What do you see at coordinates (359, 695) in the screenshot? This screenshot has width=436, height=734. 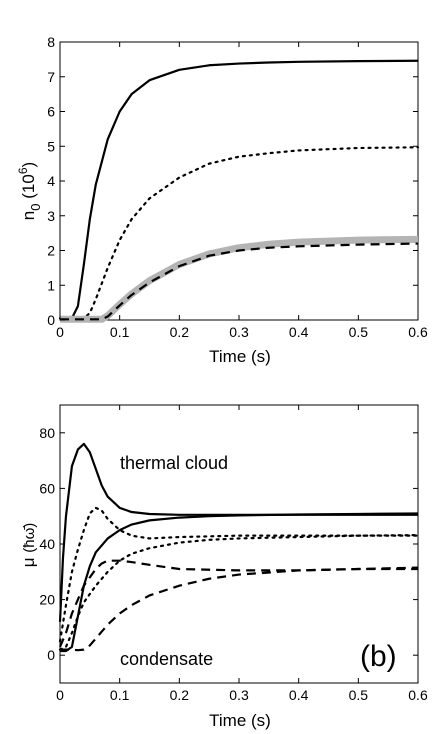 I see `panel-b-x-tick-label: 0.5` at bounding box center [359, 695].